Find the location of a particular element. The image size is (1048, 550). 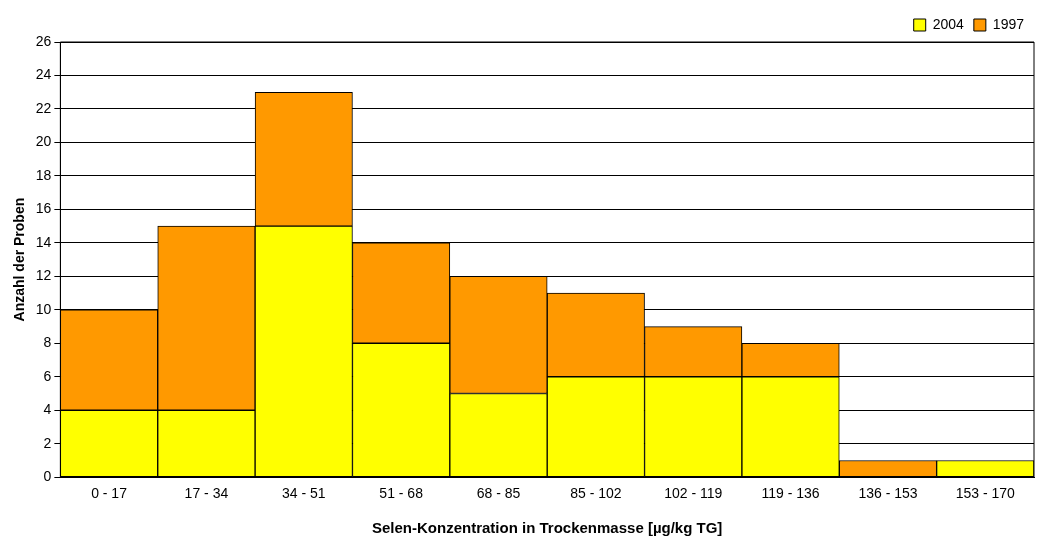

x-tick-label: 0 - 17 is located at coordinates (109, 493).